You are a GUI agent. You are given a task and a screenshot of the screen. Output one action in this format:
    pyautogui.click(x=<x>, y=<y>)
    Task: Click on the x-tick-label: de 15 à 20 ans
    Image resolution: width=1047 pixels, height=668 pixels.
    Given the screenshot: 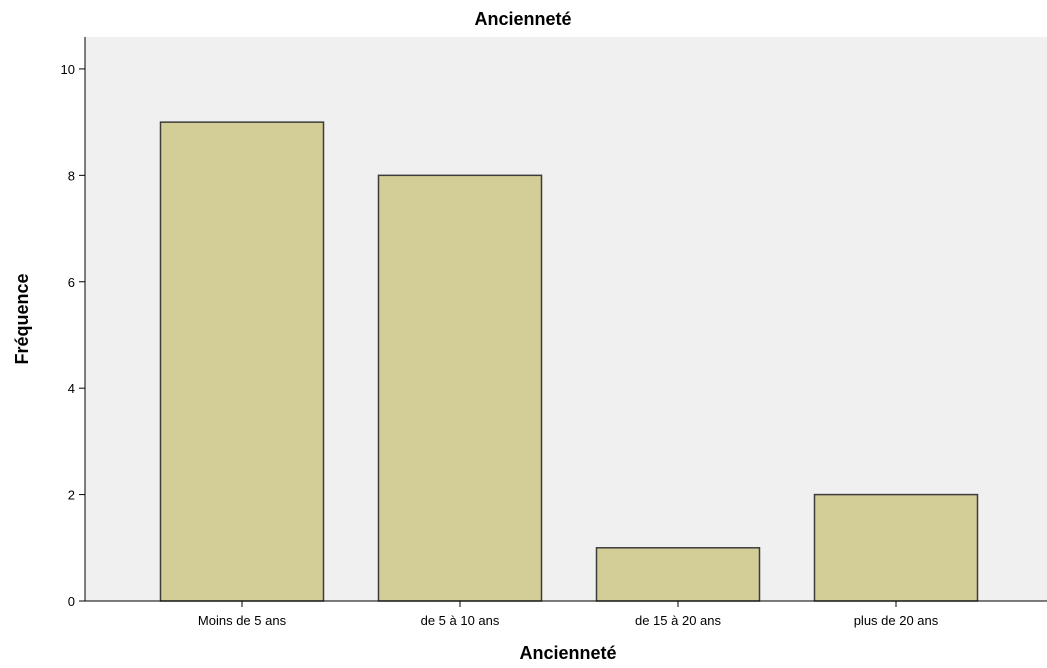 What is the action you would take?
    pyautogui.click(x=678, y=620)
    